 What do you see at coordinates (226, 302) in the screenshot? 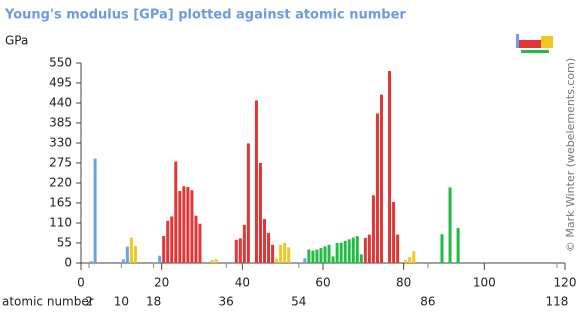
I see `period-tick-label: 36` at bounding box center [226, 302].